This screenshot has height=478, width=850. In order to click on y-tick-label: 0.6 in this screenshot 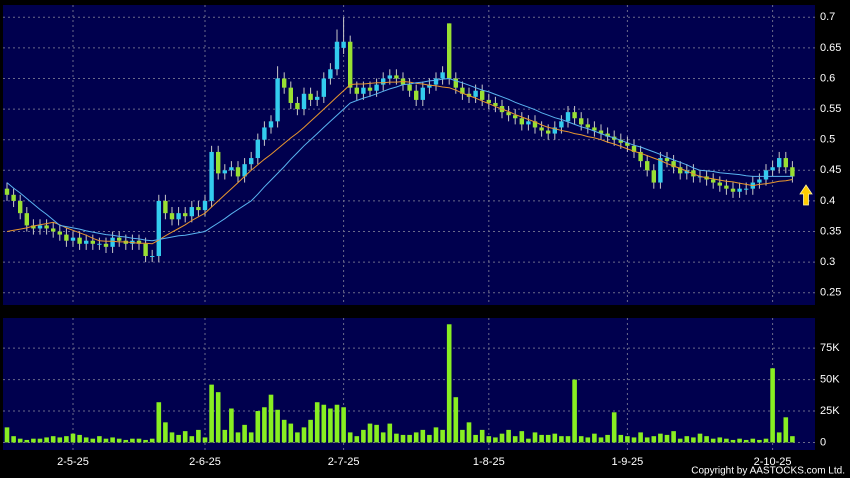, I will do `click(827, 78)`.